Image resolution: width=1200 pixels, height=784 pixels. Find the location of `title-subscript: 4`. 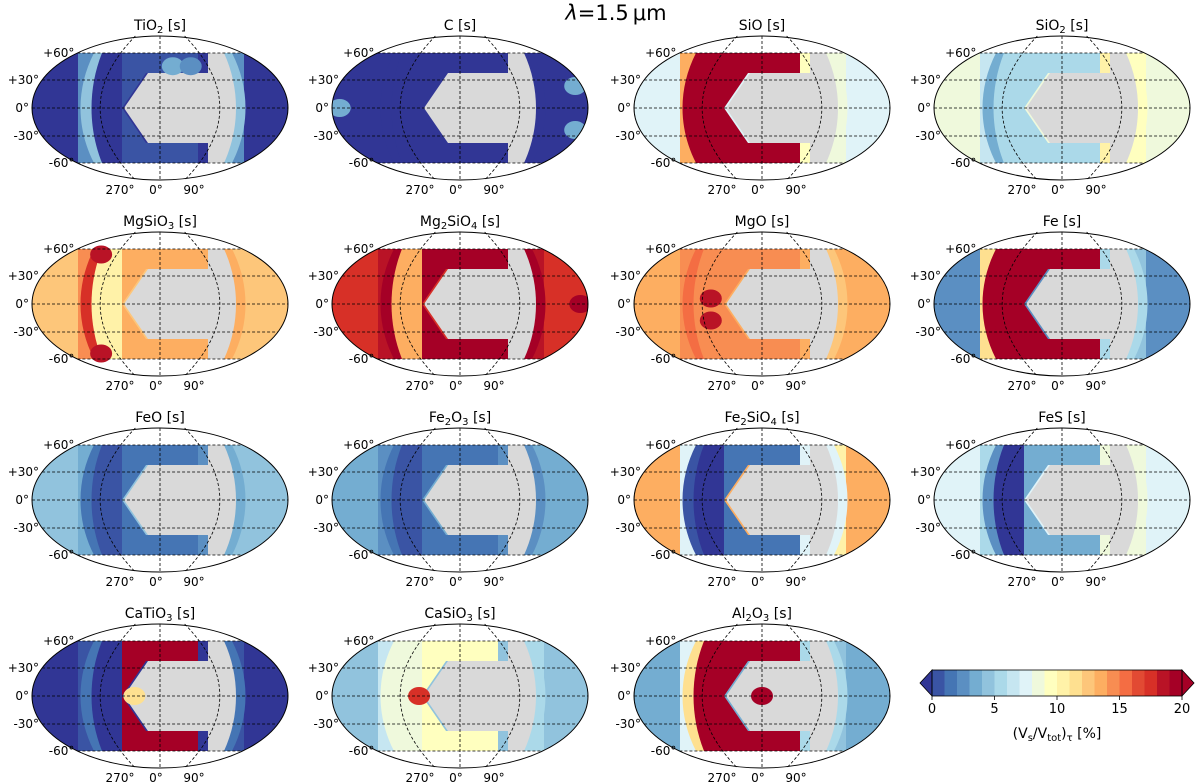

title-subscript: 4 is located at coordinates (774, 422).